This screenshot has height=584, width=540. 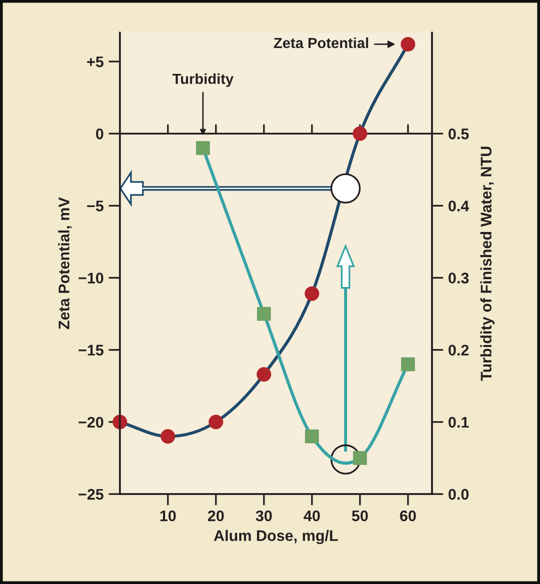 What do you see at coordinates (459, 206) in the screenshot?
I see `y2-tick-label: 0.4` at bounding box center [459, 206].